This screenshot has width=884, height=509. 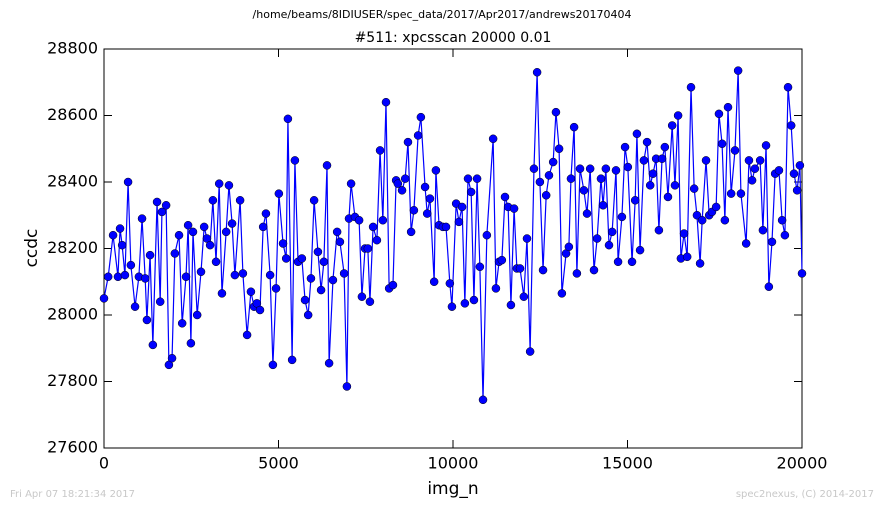 I want to click on footer-left: Fri Apr 07 18:21:34 2017, so click(x=72, y=494).